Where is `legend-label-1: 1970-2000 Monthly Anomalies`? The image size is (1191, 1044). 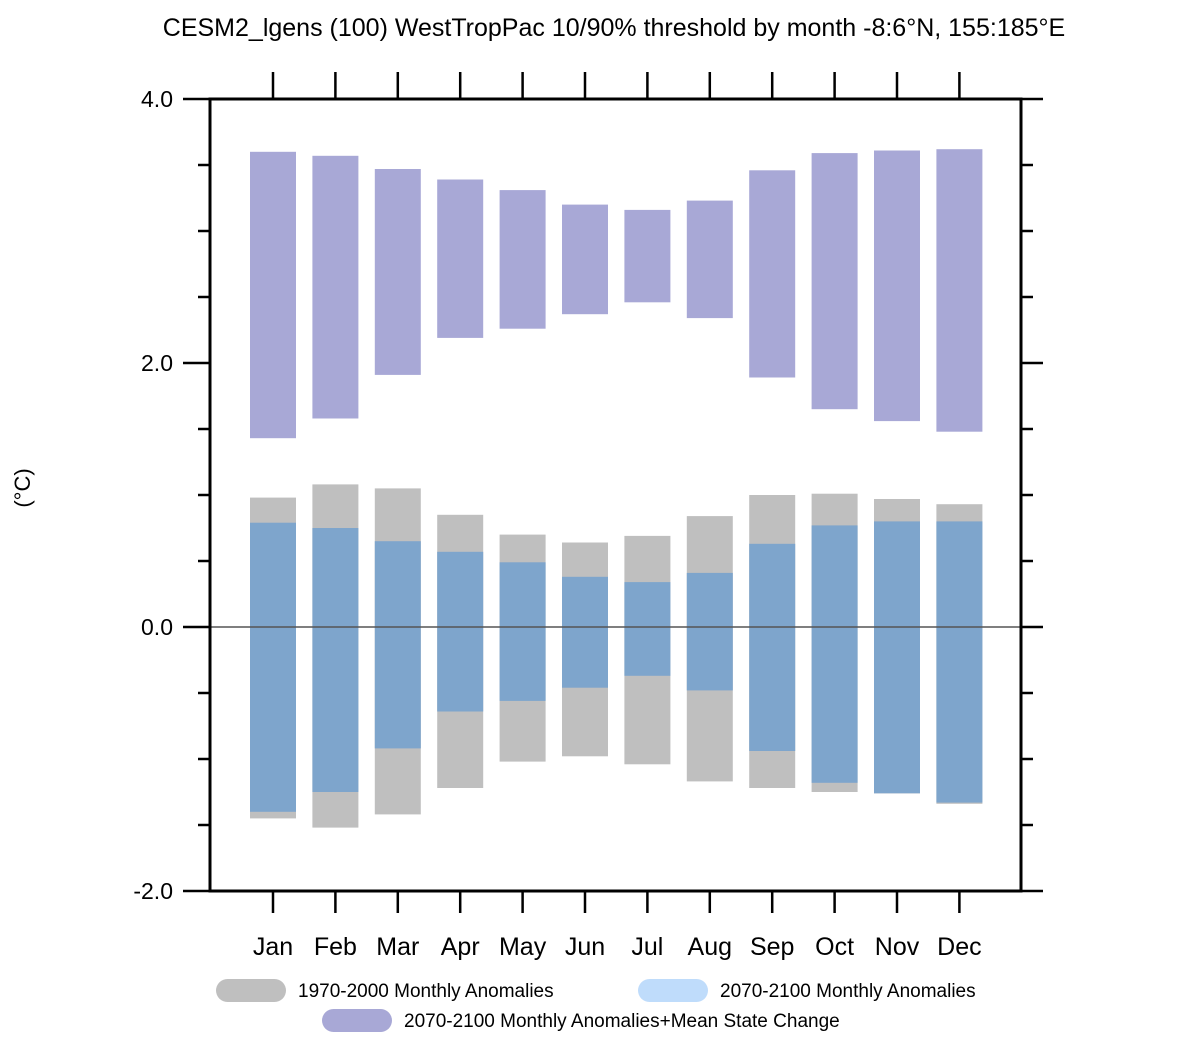 legend-label-1: 1970-2000 Monthly Anomalies is located at coordinates (426, 991).